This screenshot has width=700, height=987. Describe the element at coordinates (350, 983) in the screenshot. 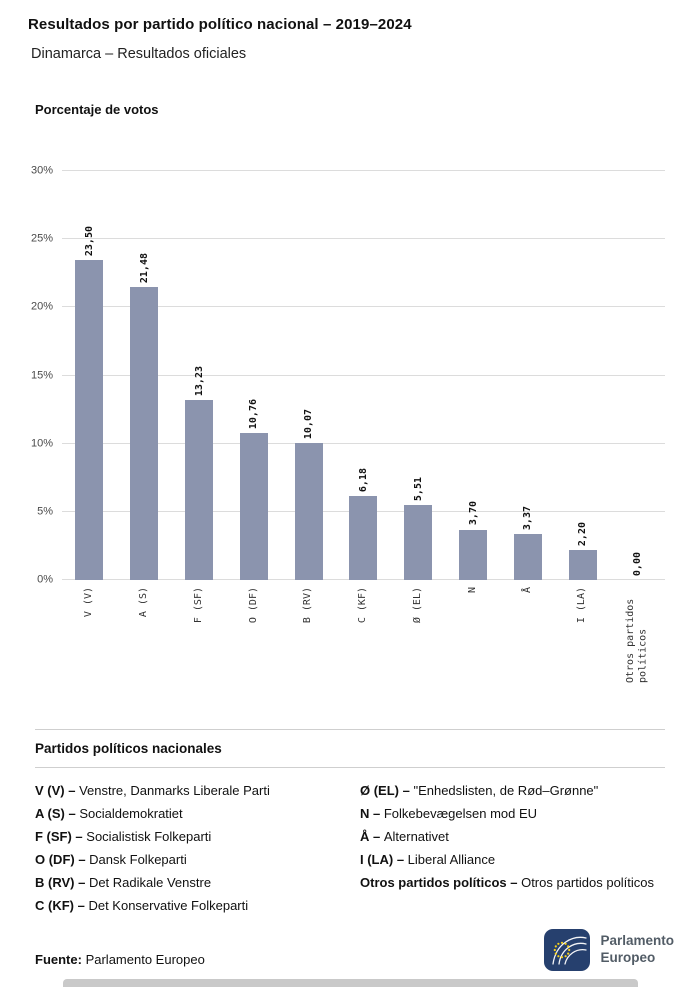

I see `horizontal-scrollbar` at that location.